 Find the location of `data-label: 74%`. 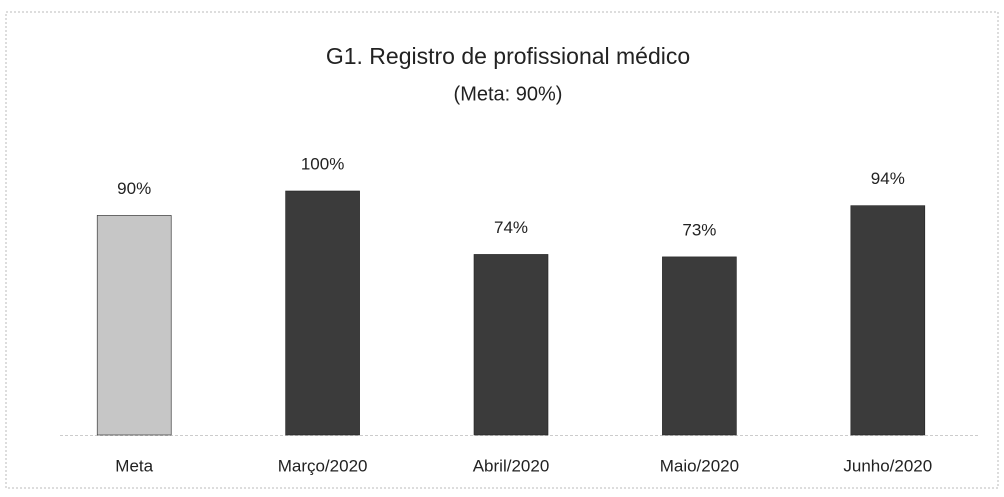

data-label: 74% is located at coordinates (511, 227).